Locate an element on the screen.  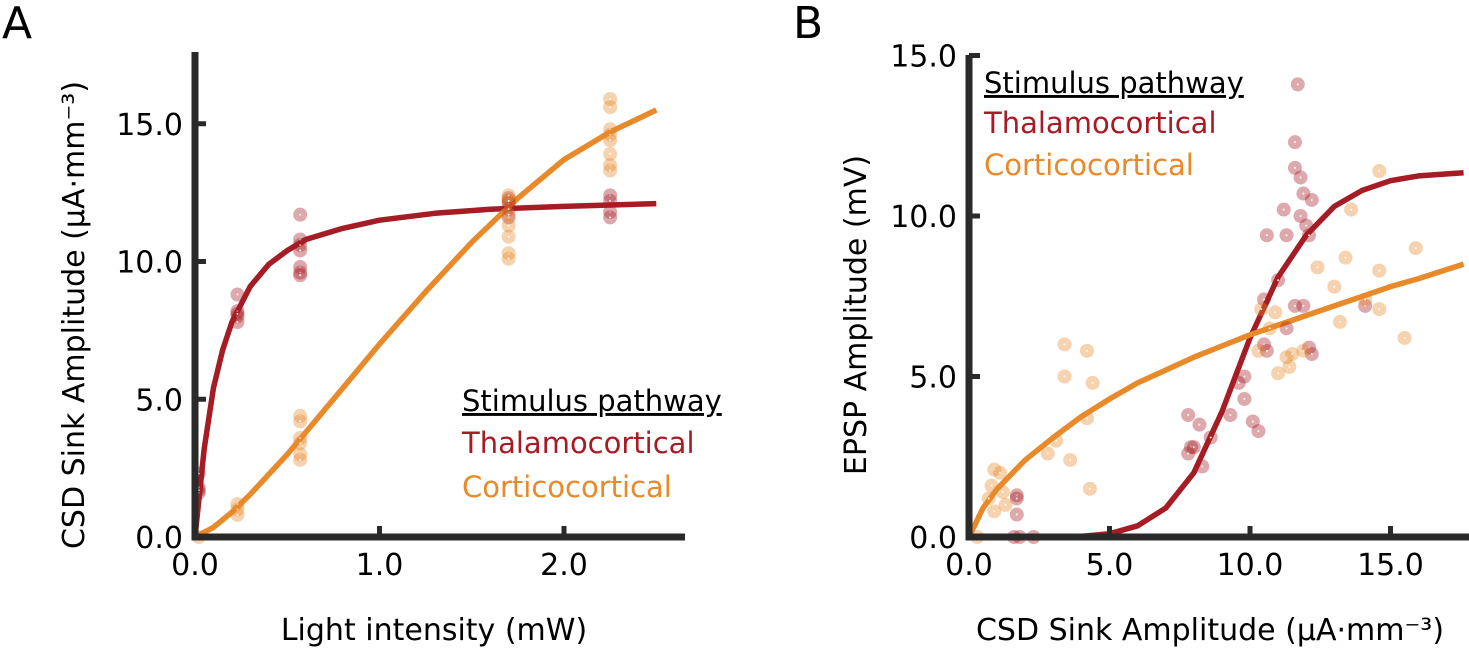
x-tick-label: 0.0 is located at coordinates (195, 565).